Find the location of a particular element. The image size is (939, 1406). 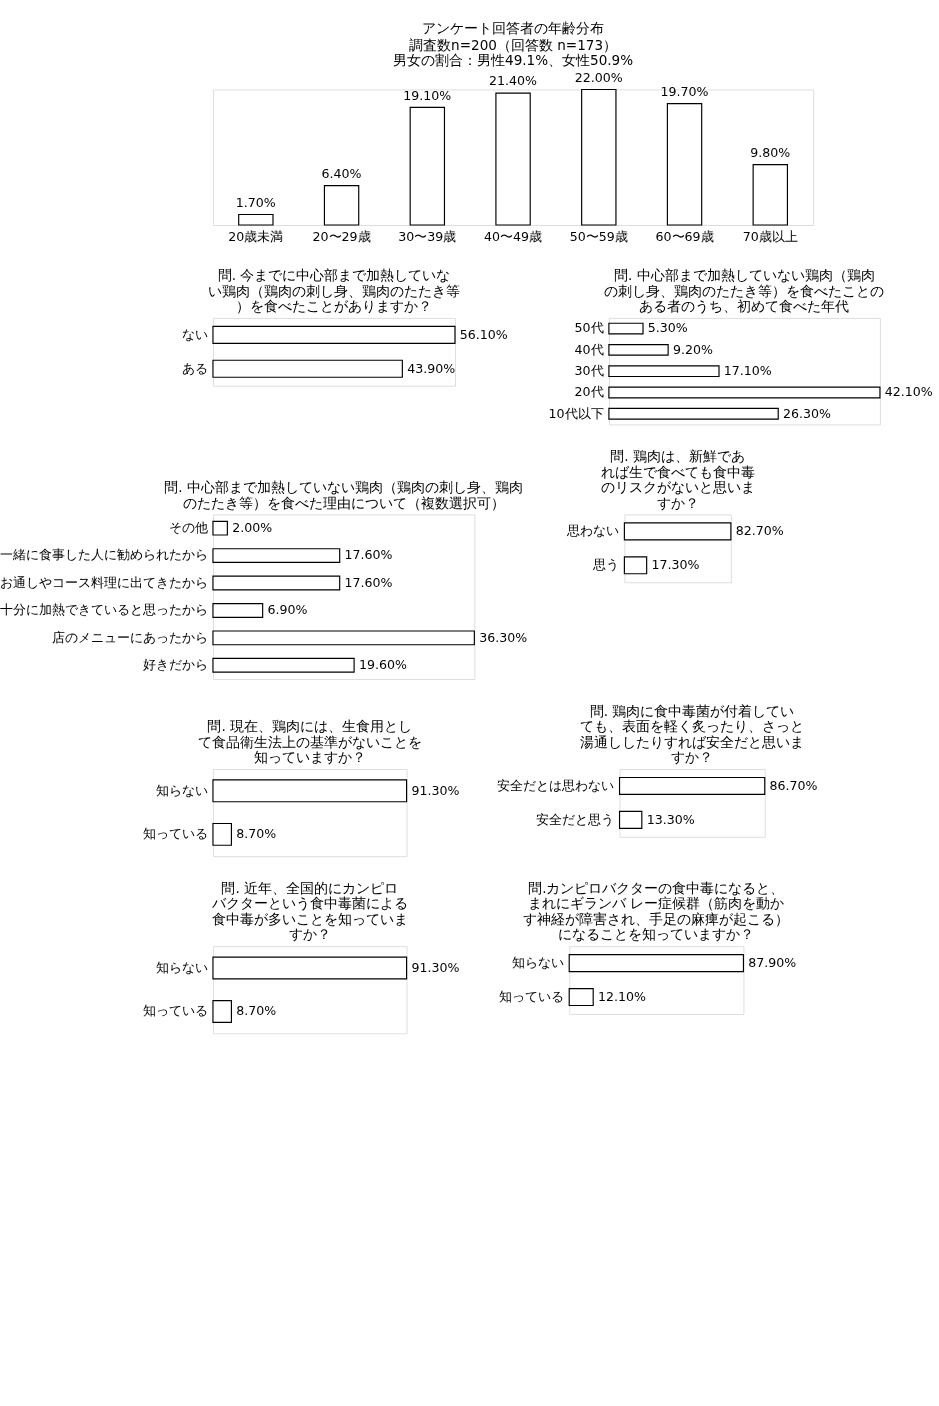

data-label: 13.30% is located at coordinates (670, 819).